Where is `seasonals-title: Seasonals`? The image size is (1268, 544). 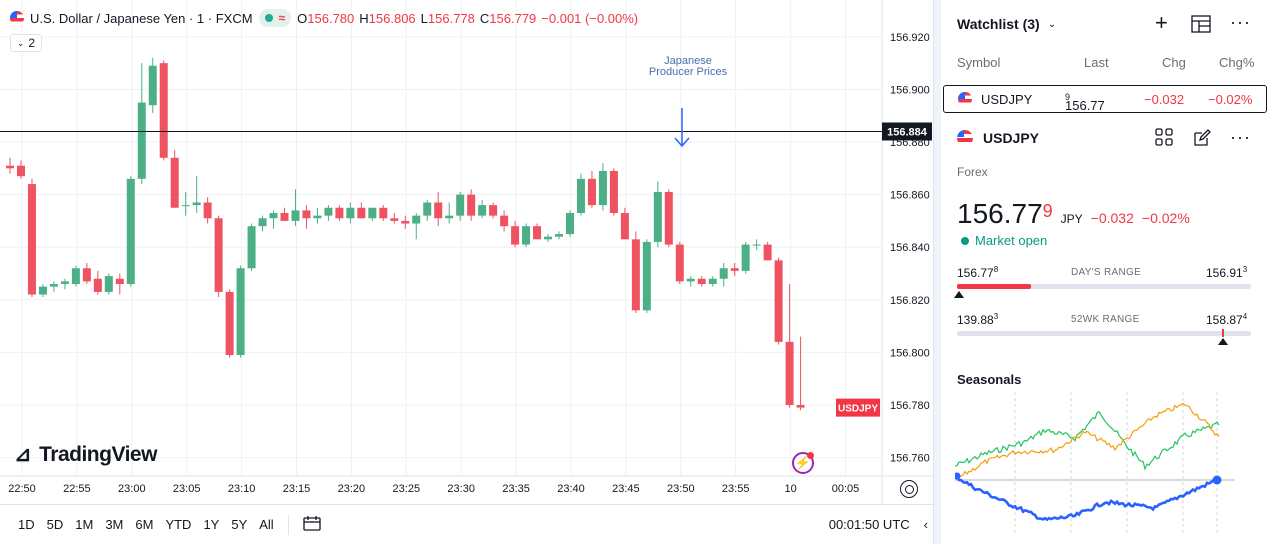 seasonals-title: Seasonals is located at coordinates (989, 379).